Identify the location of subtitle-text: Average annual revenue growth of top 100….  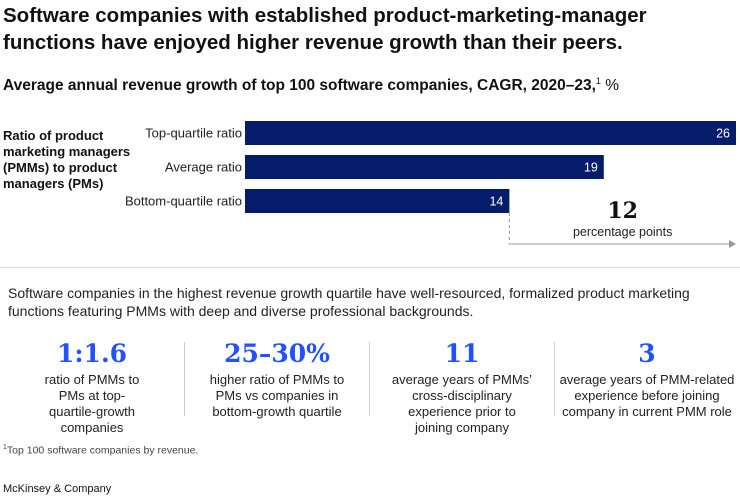
(299, 86).